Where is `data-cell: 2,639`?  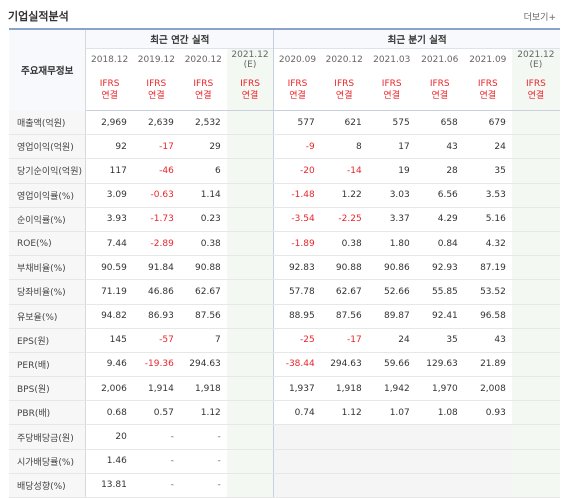
data-cell: 2,639 is located at coordinates (156, 123).